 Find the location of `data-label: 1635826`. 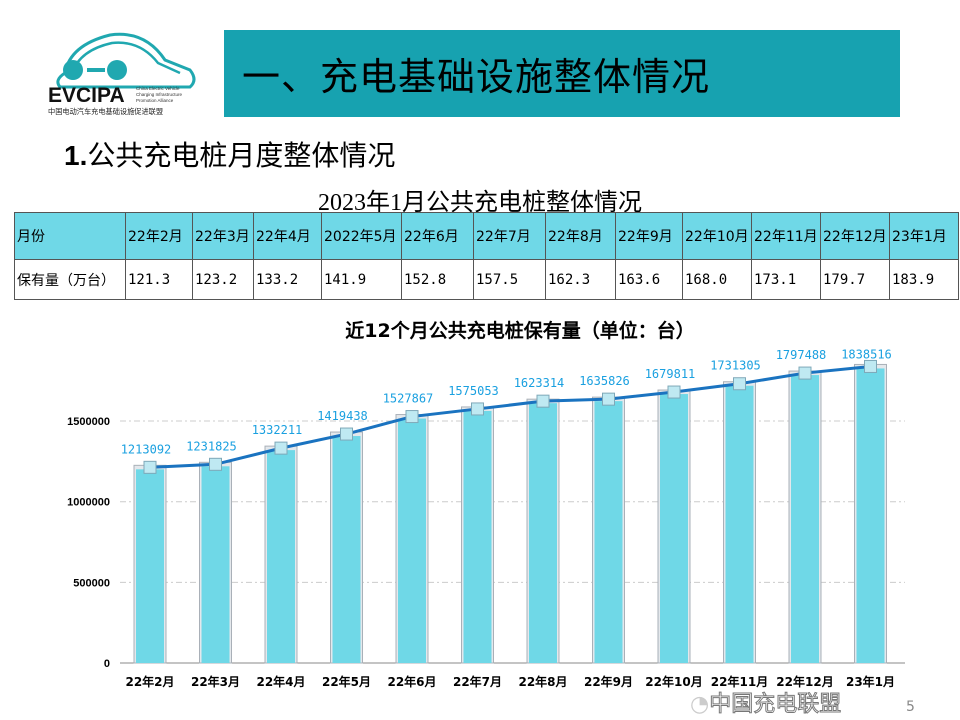

data-label: 1635826 is located at coordinates (604, 381).